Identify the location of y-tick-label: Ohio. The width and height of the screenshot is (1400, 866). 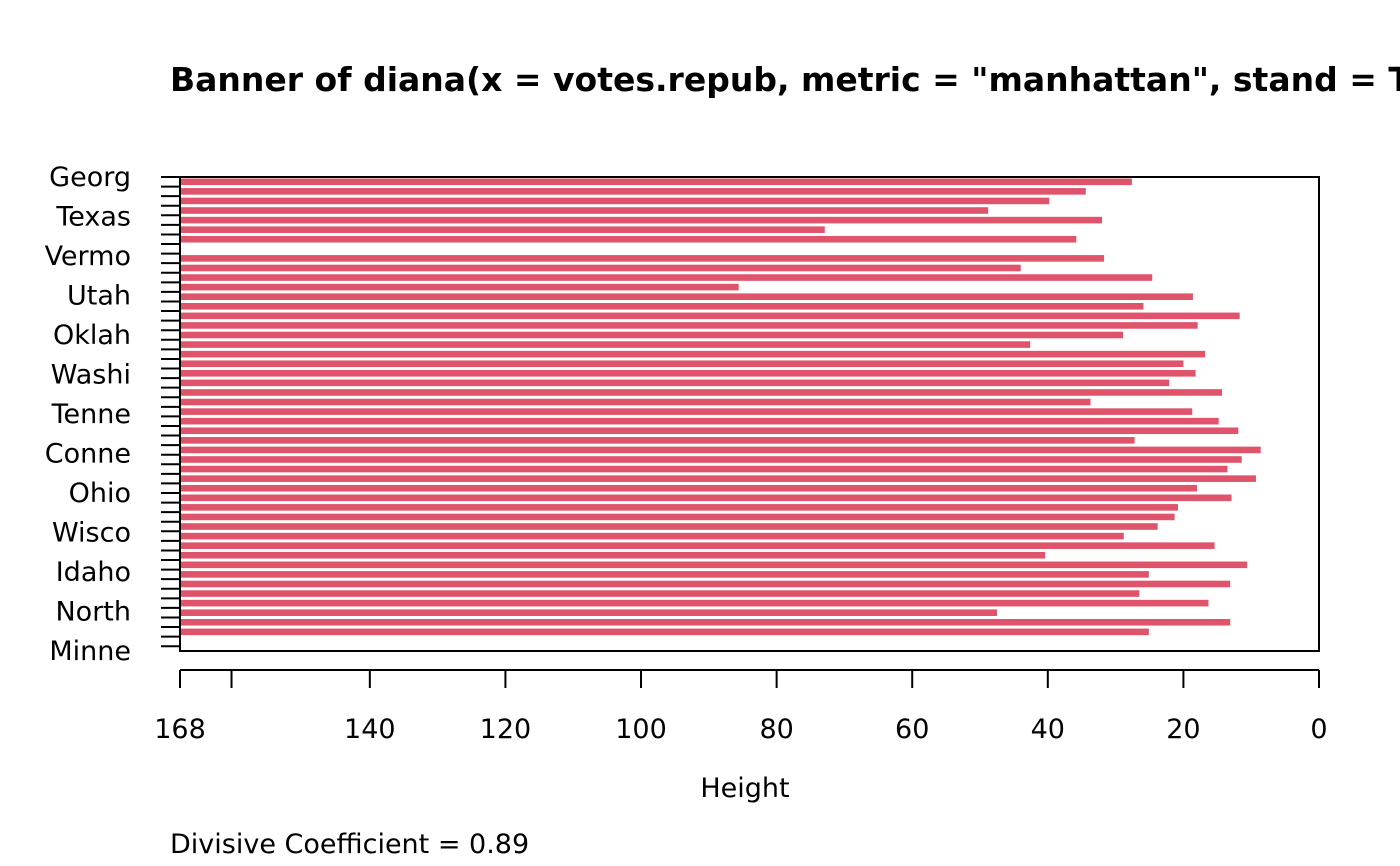
(100, 493).